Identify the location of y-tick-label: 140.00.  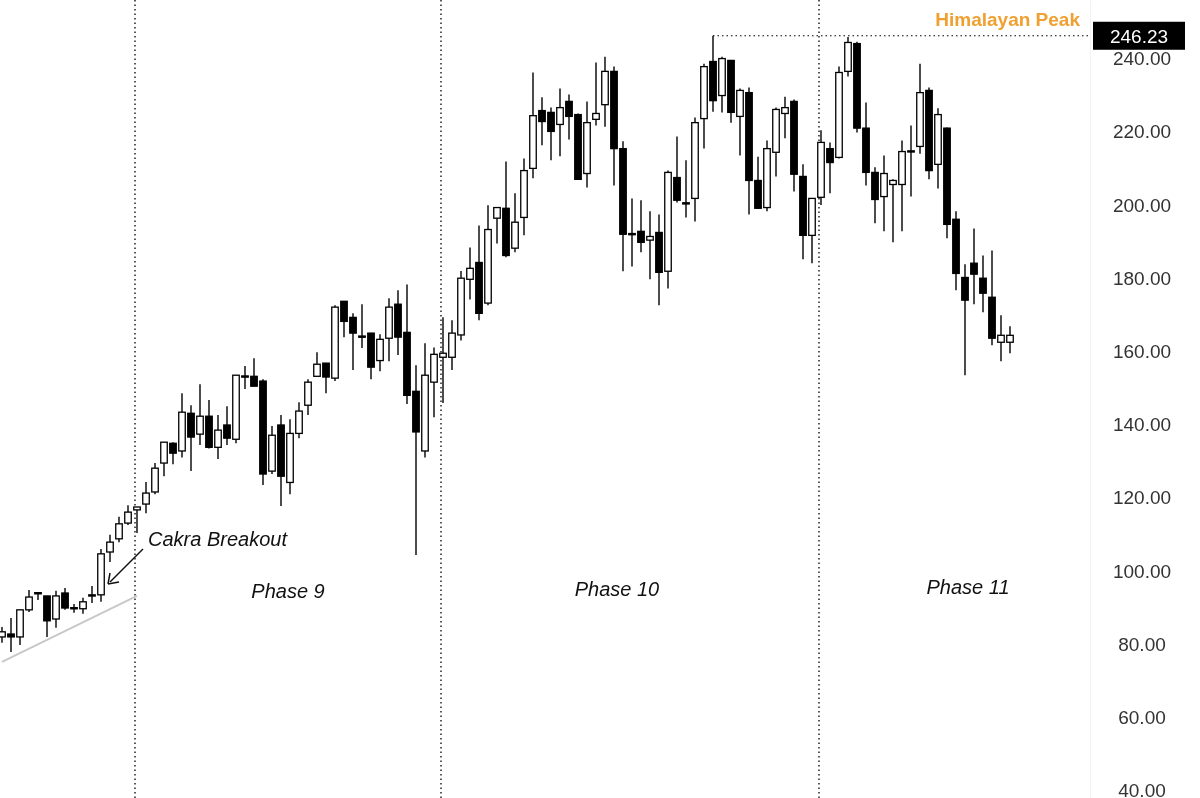
(1142, 425).